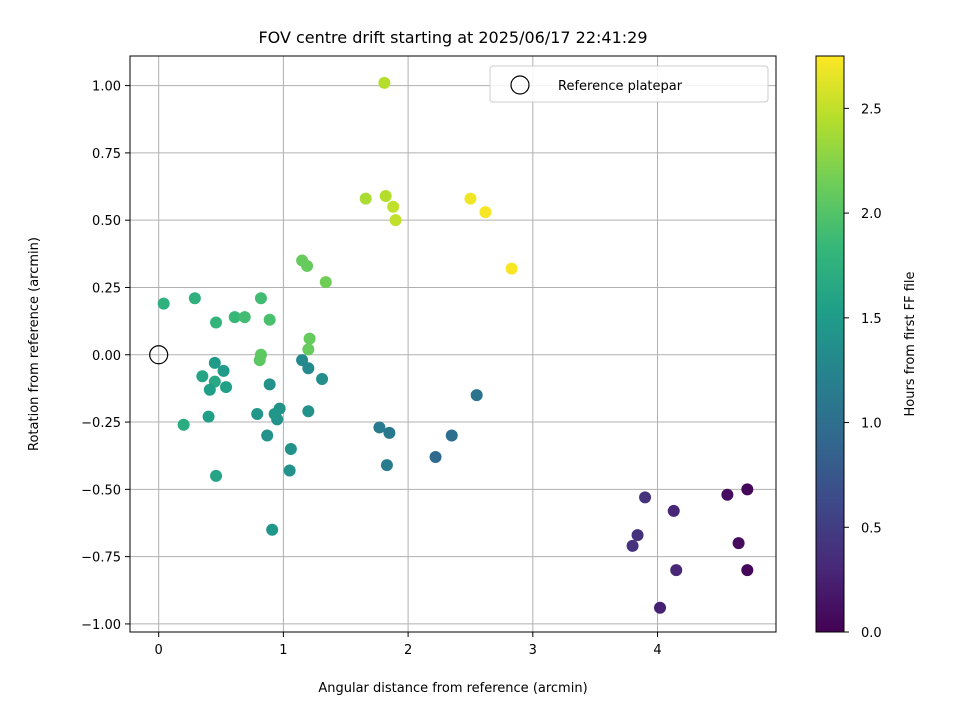  I want to click on legend-entry-label: Reference platepar, so click(620, 86).